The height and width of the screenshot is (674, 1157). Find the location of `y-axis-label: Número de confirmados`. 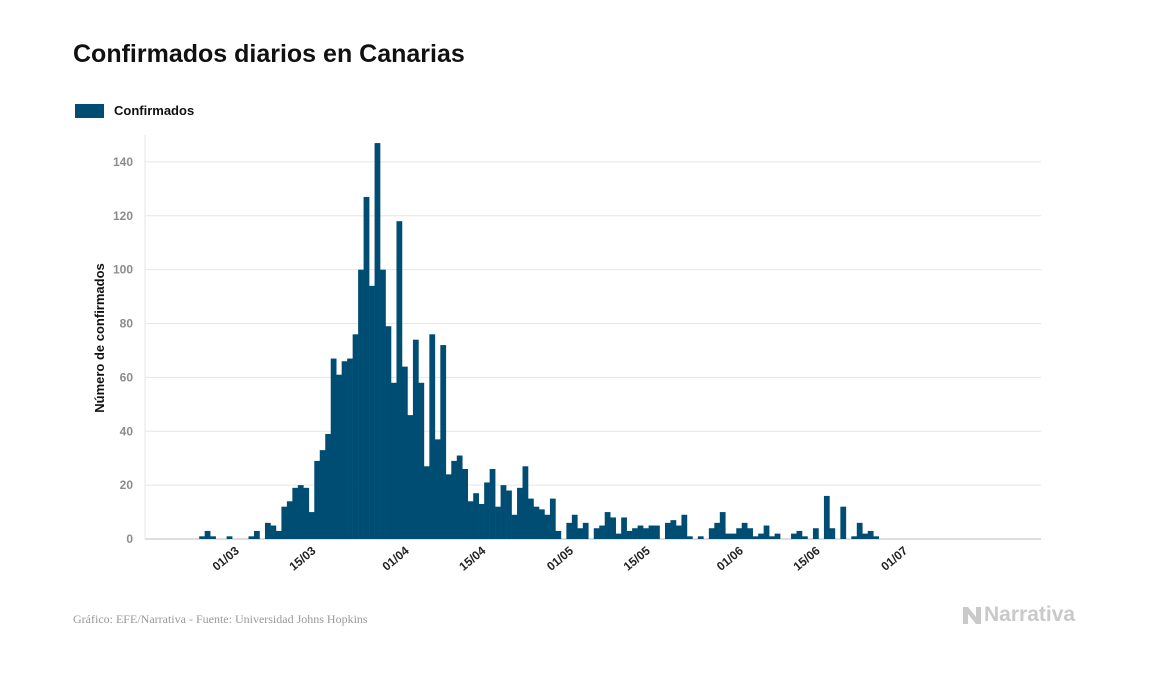

y-axis-label: Número de confirmados is located at coordinates (99, 338).